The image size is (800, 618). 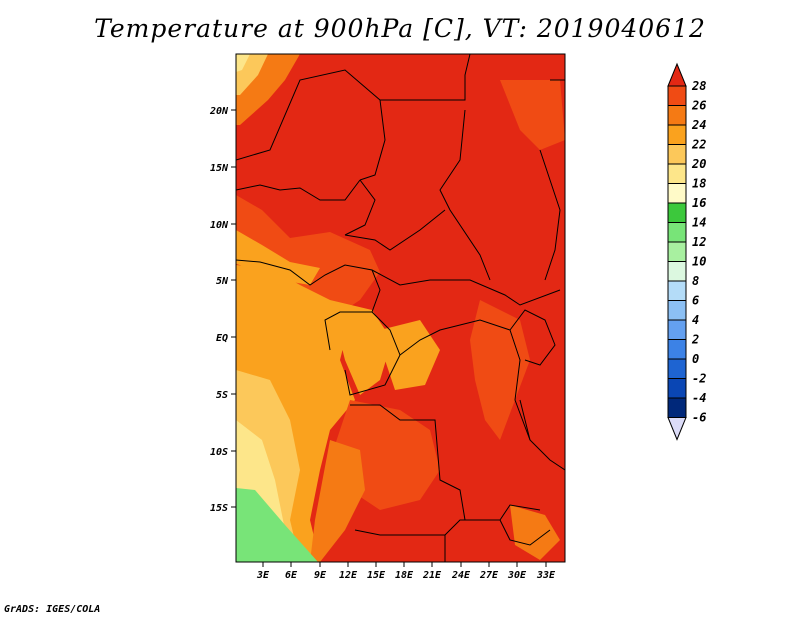 I want to click on lon-label: 3E, so click(x=263, y=575).